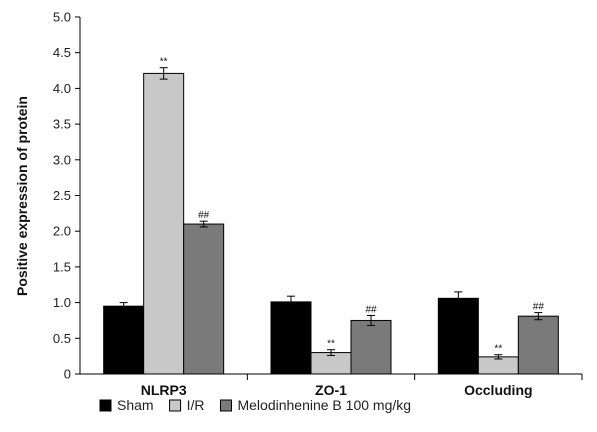 The height and width of the screenshot is (432, 597). I want to click on y-axis-title: Positive expression of protein, so click(22, 196).